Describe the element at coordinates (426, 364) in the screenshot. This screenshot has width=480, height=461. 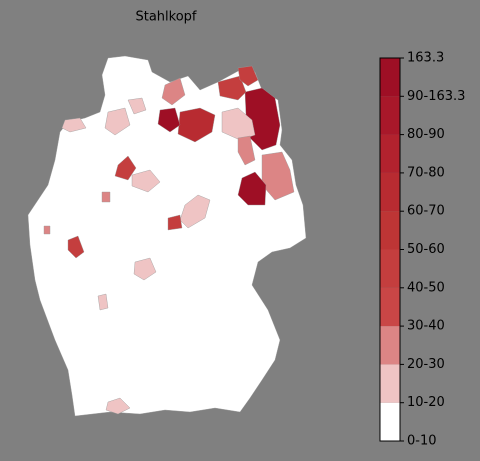
I see `colorbar-label: 20-30` at that location.